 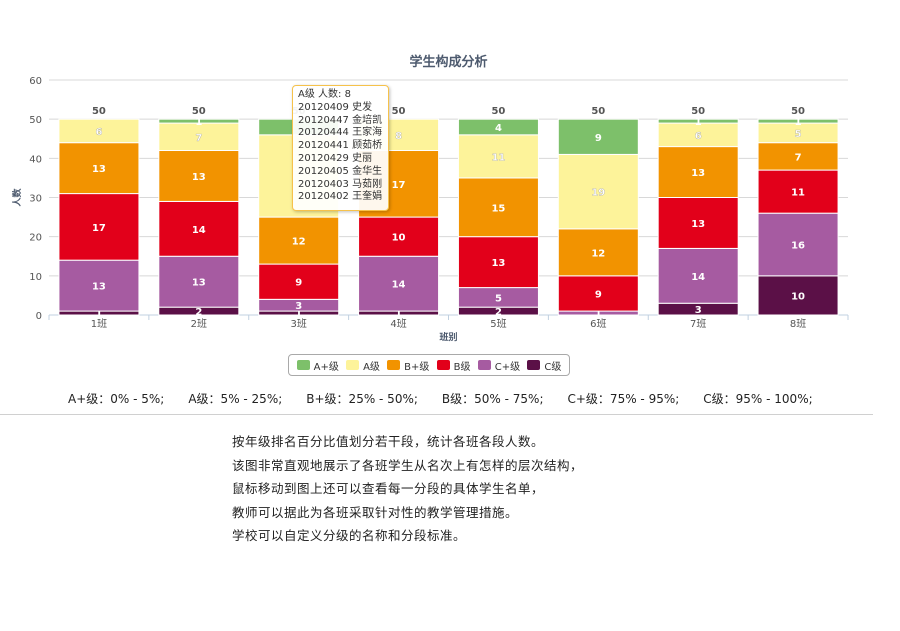 I want to click on tooltip-student: 20120402 王奎娟, so click(x=340, y=197).